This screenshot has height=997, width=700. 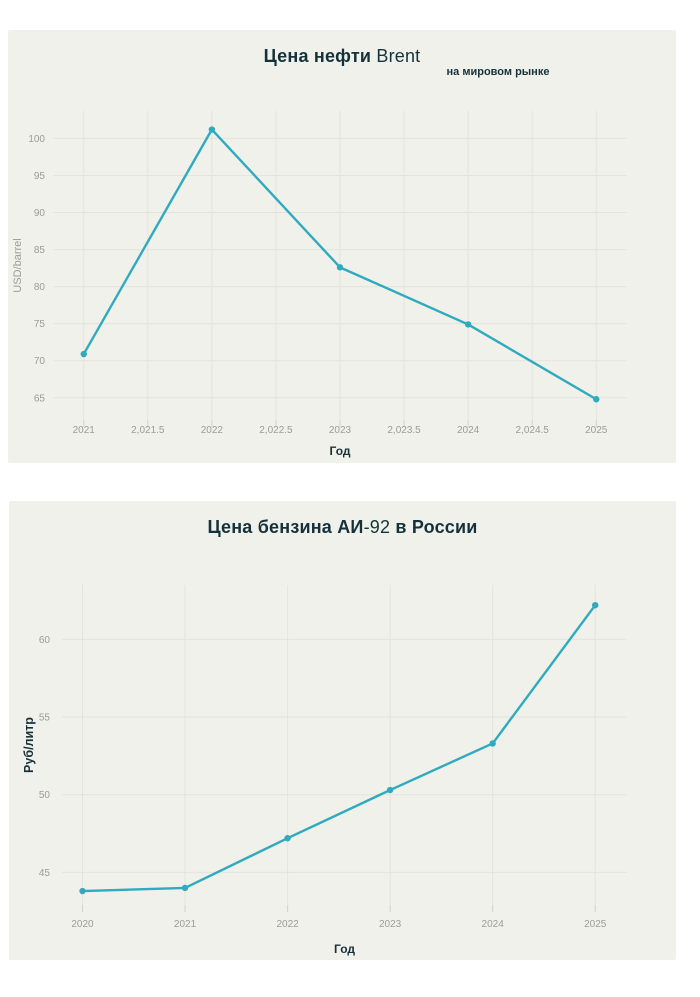 What do you see at coordinates (40, 213) in the screenshot?
I see `y-tick-label: 90` at bounding box center [40, 213].